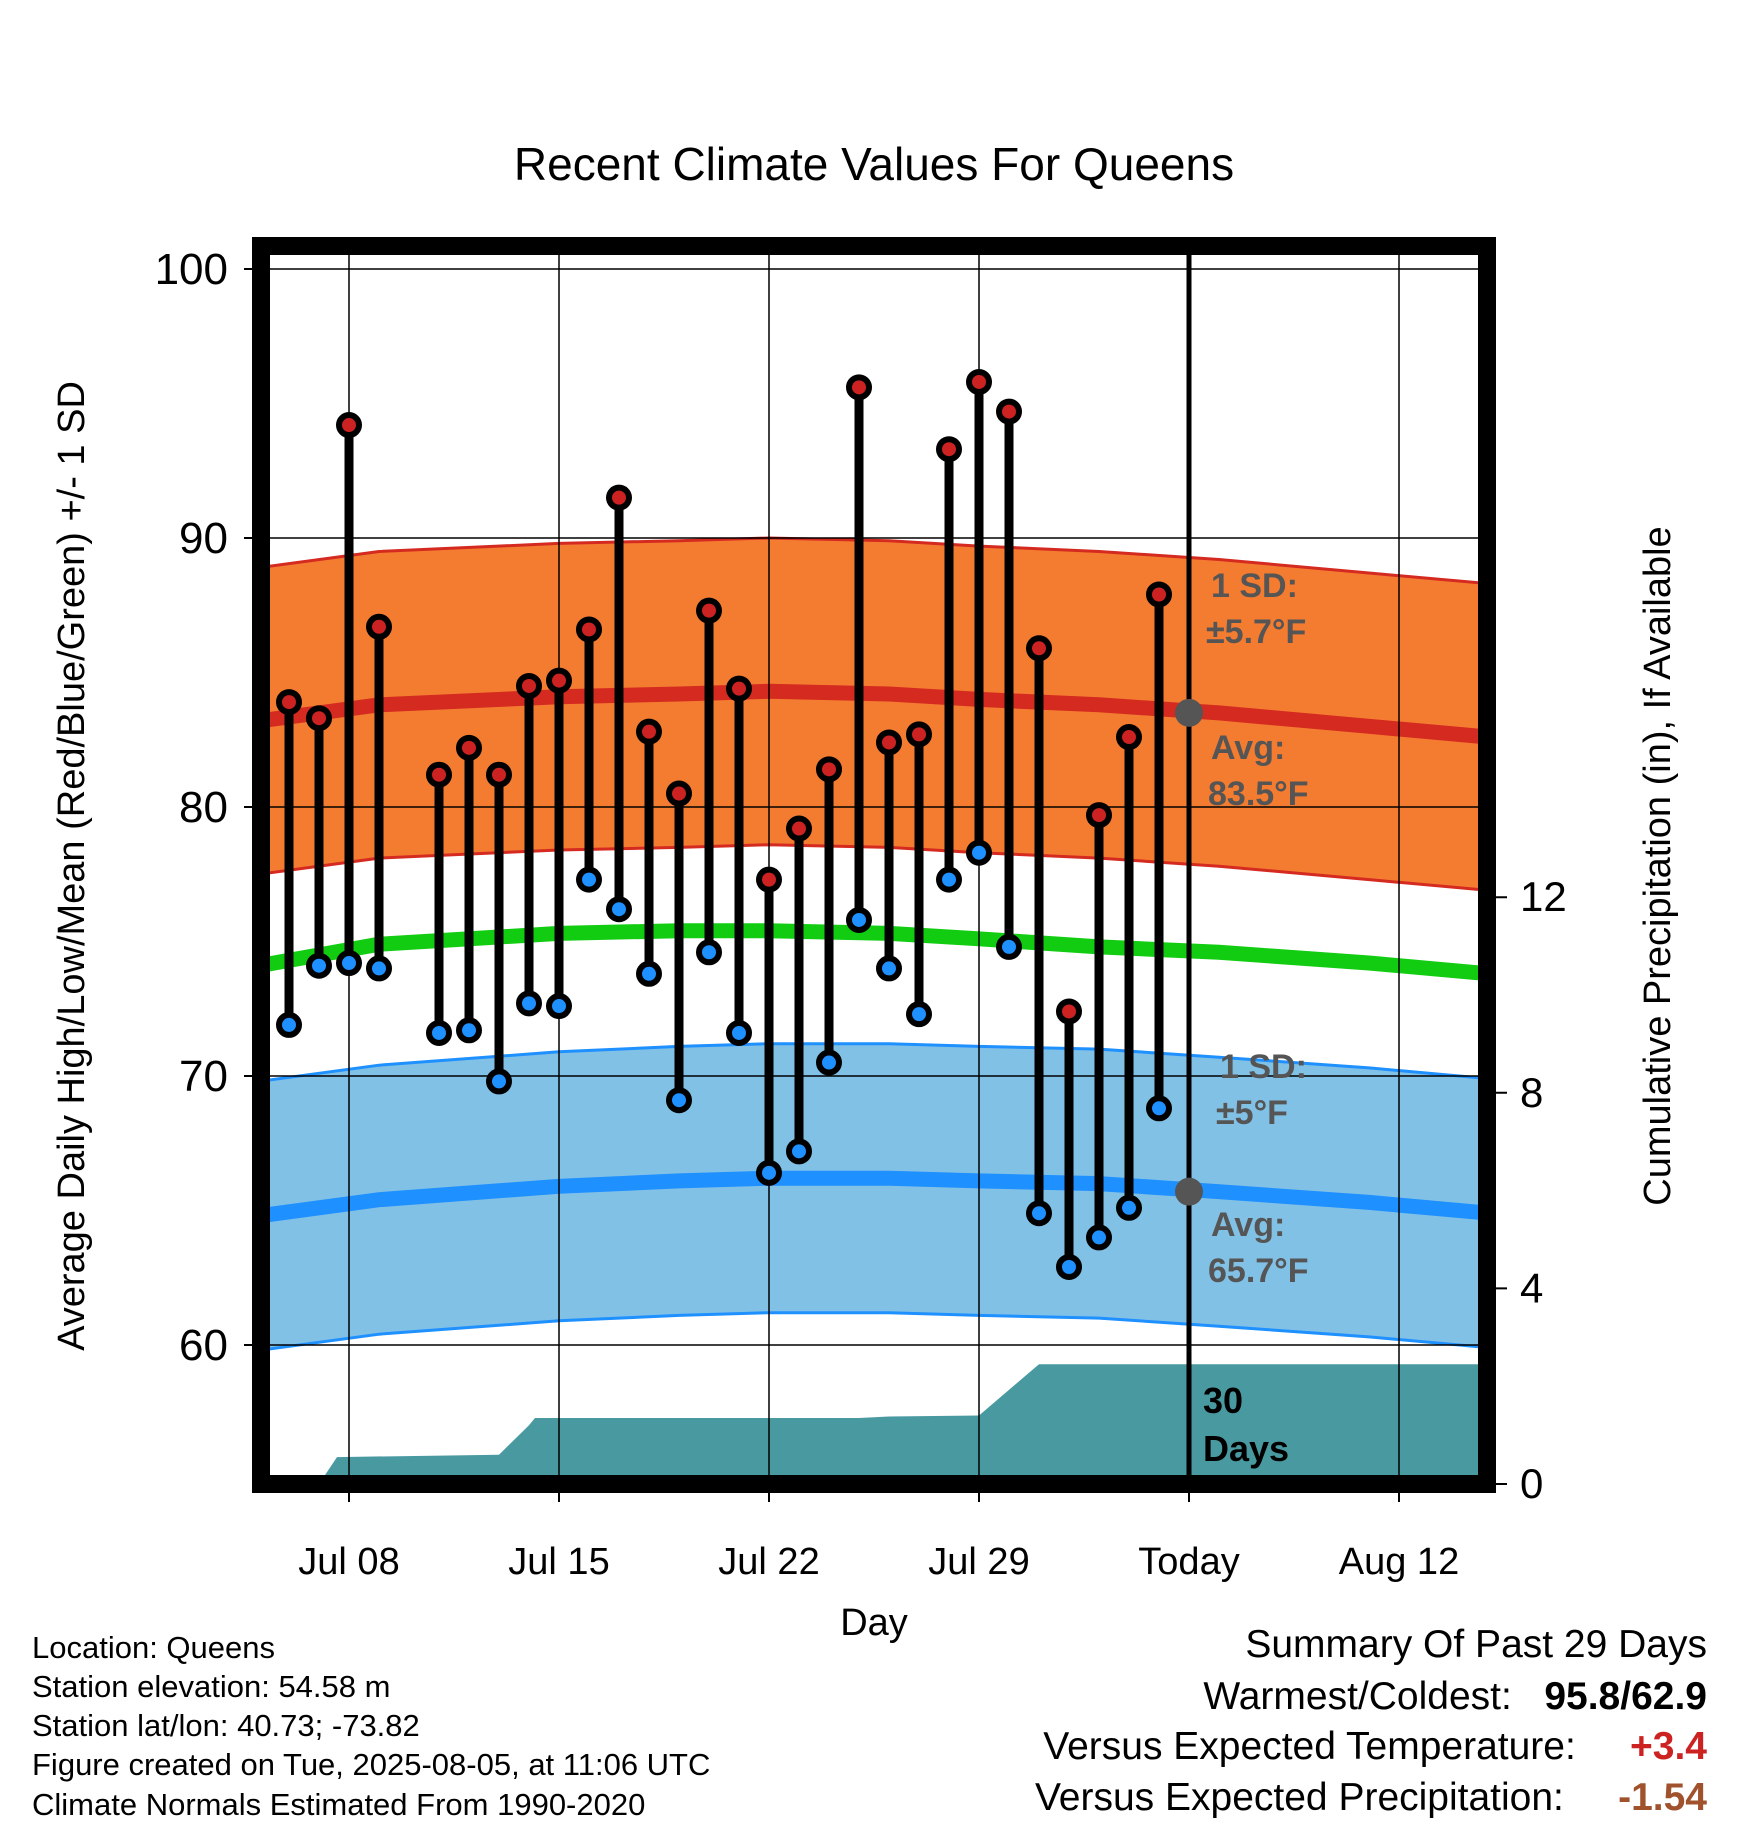  What do you see at coordinates (1476, 1644) in the screenshot?
I see `summary-title: Summary Of Past 29 Days` at bounding box center [1476, 1644].